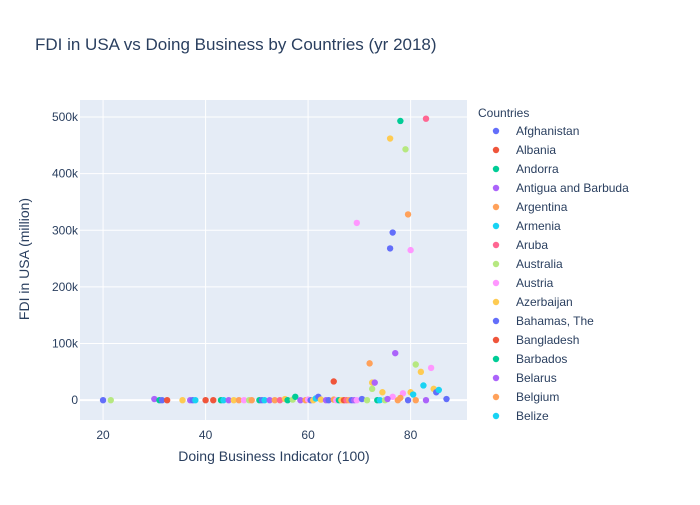 The image size is (700, 505). I want to click on x-tick-label: 60, so click(308, 435).